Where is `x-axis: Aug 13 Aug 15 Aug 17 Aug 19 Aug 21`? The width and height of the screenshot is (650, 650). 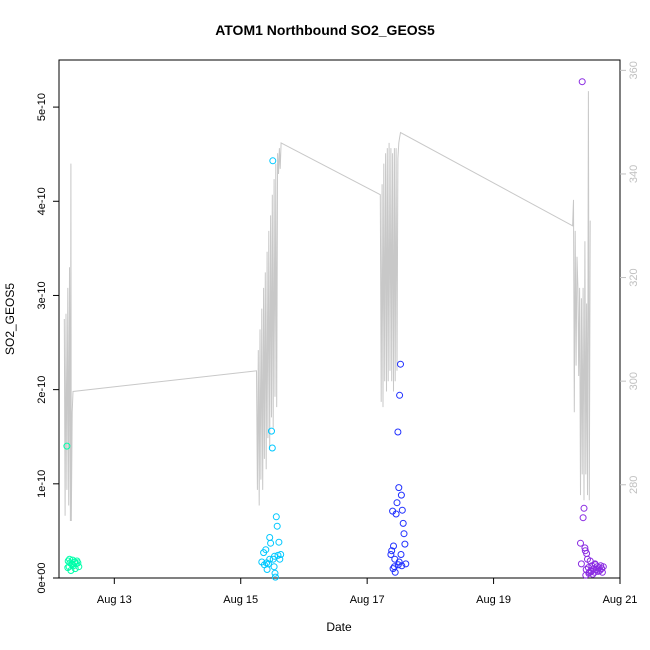
x-axis: Aug 13 Aug 15 Aug 17 Aug 19 Aug 21 is located at coordinates (367, 592).